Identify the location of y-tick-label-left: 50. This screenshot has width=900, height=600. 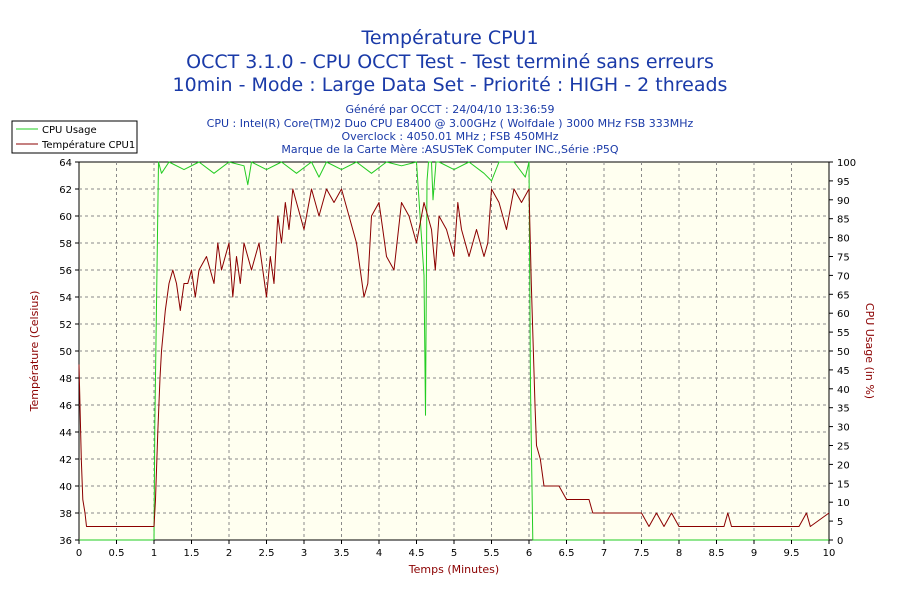
(65, 352).